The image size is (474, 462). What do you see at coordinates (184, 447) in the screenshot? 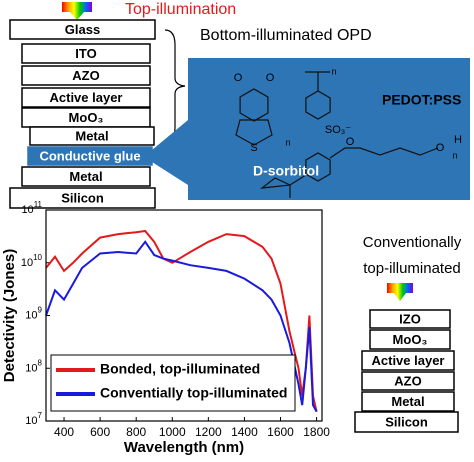
I see `x-axis-label: Wavelength (nm)` at bounding box center [184, 447].